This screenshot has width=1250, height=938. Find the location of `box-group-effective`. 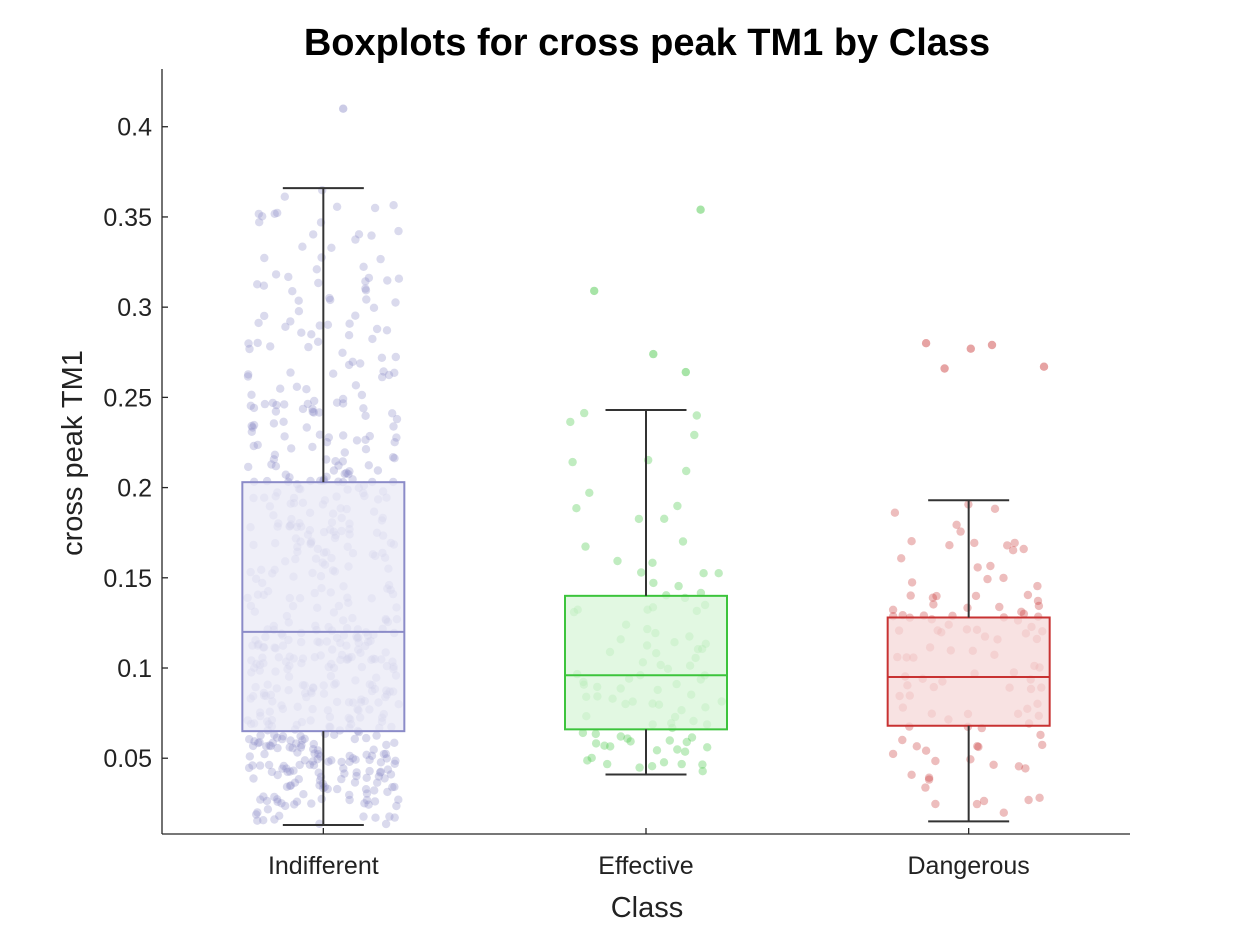

box-group-effective is located at coordinates (646, 490).